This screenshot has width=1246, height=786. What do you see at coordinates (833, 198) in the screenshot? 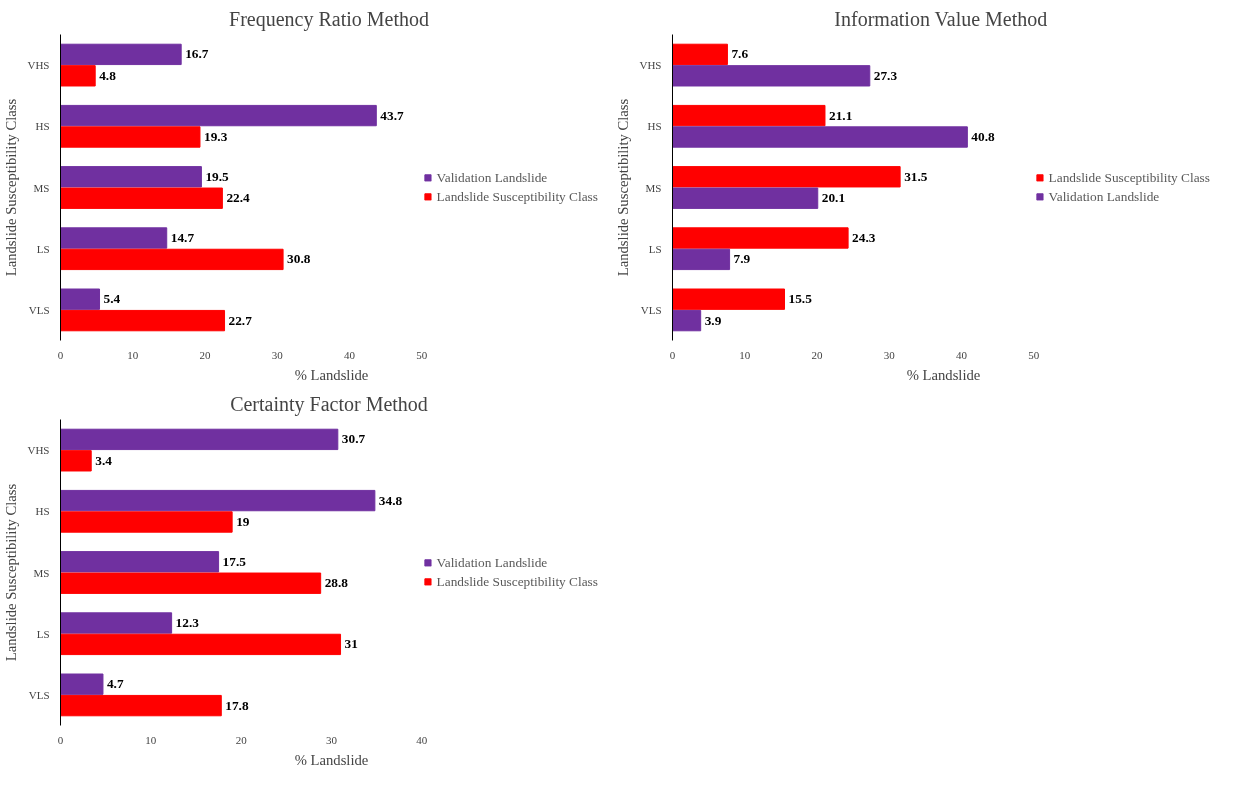
I see `data-label: 20.1` at bounding box center [833, 198].